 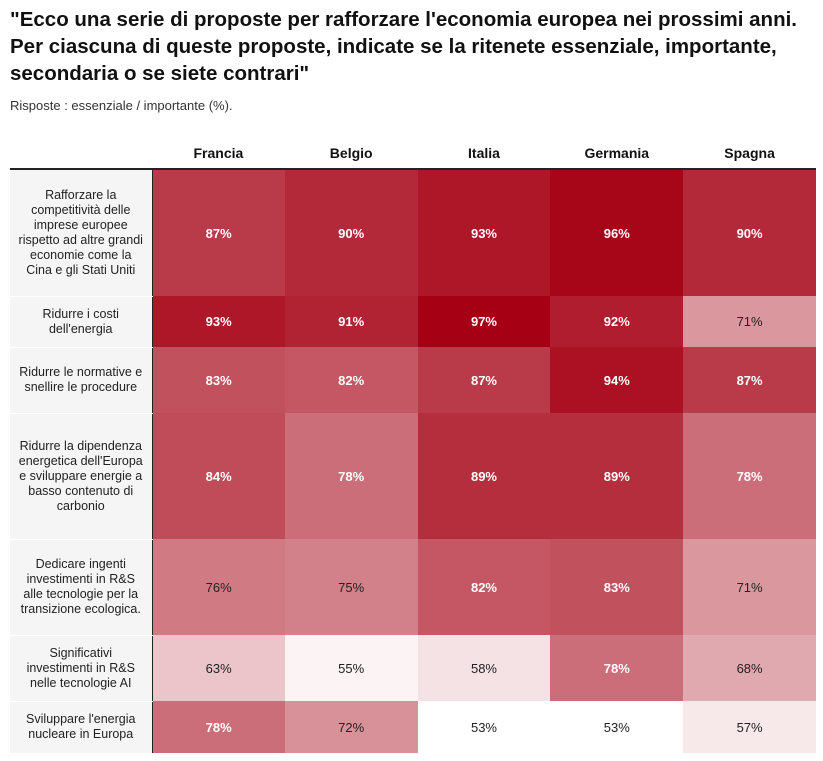 What do you see at coordinates (218, 668) in the screenshot?
I see `heatmap-cell: 63%` at bounding box center [218, 668].